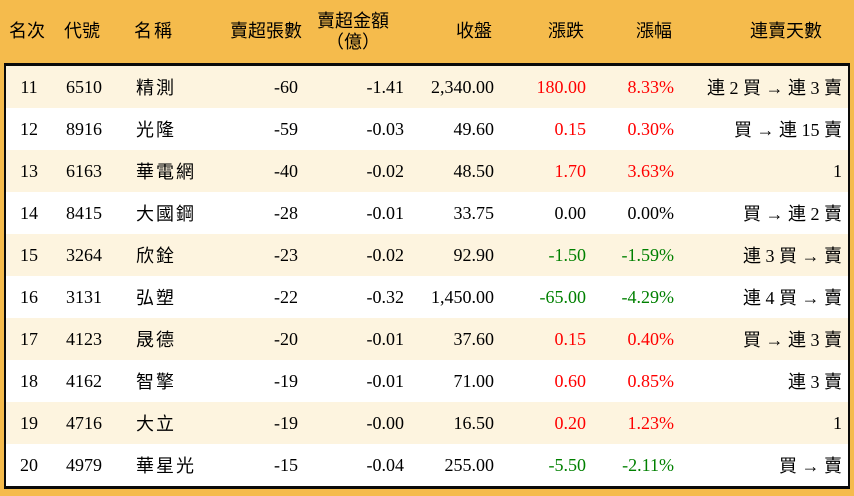 The image size is (854, 496). What do you see at coordinates (29, 464) in the screenshot?
I see `cell-rank: 20` at bounding box center [29, 464].